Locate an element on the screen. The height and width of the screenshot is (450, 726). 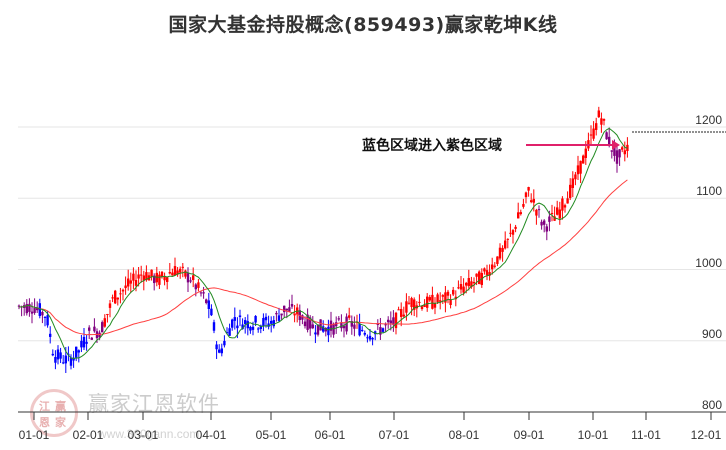
x-tick-label: 08-01 is located at coordinates (464, 435).